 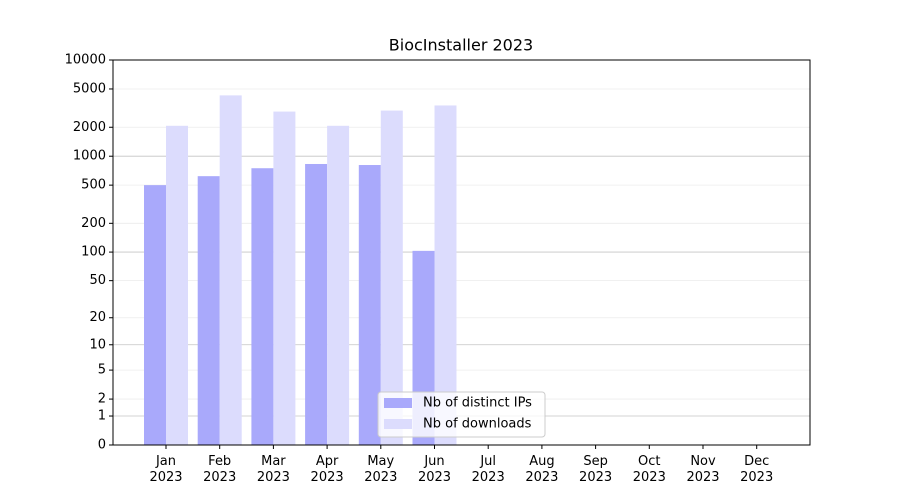 I want to click on x-tick-label: Feb 2023, so click(x=219, y=469).